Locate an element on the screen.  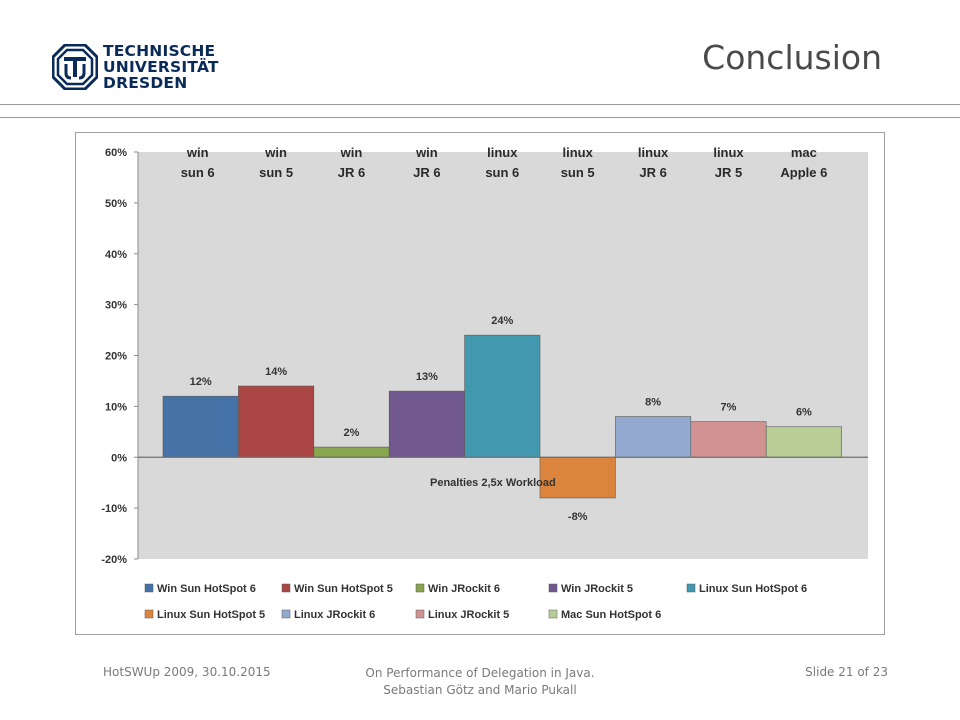
legend-label: Win JRockit 5 is located at coordinates (597, 589).